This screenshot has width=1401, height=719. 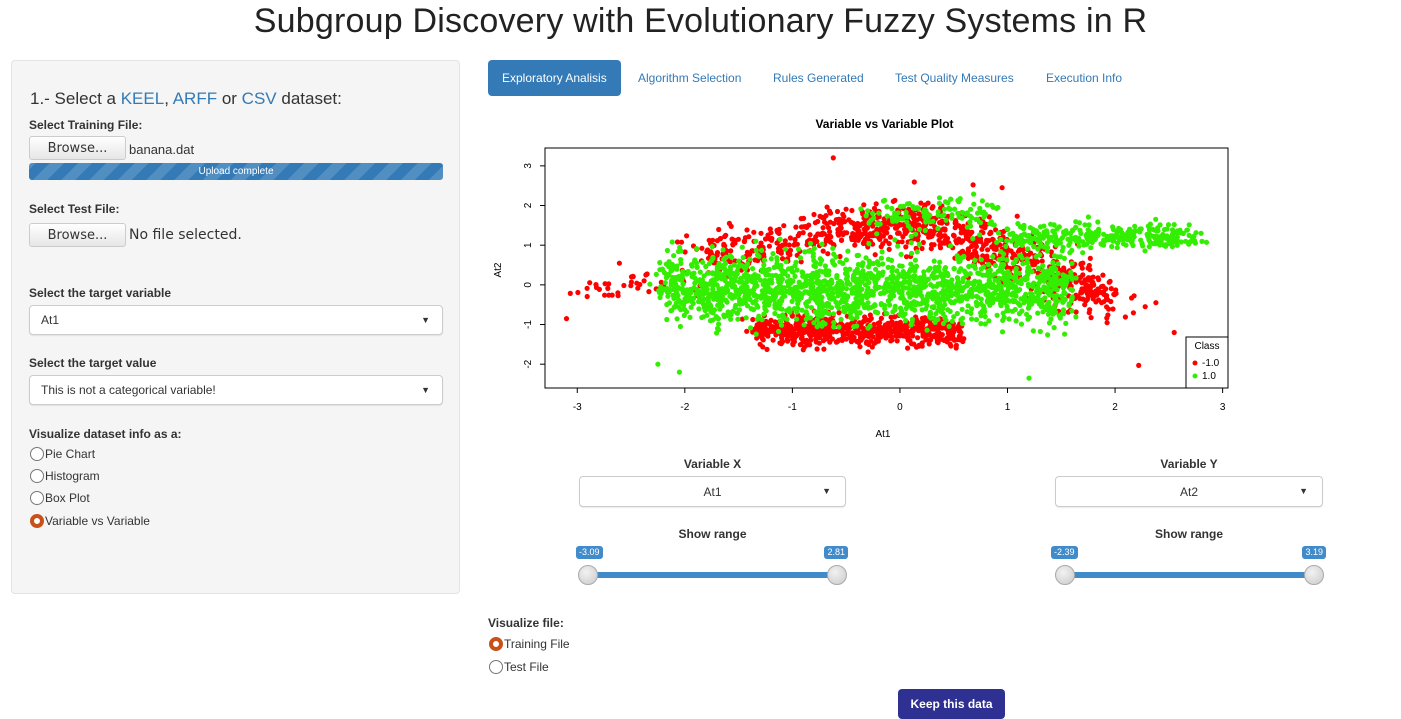 I want to click on tab-rules-generated: Rules Generated, so click(x=818, y=78).